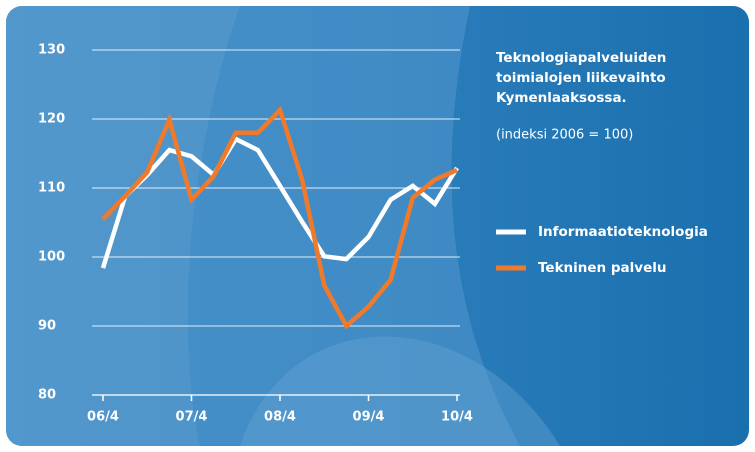 Image resolution: width=755 pixels, height=452 pixels. I want to click on y-tick-label: 90, so click(47, 326).